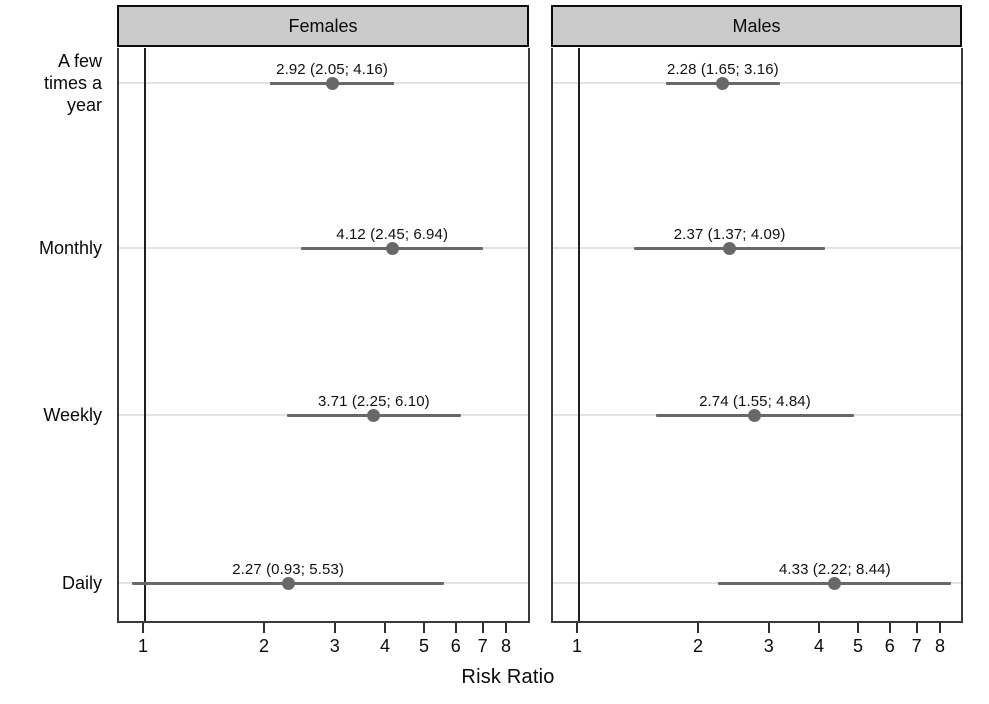 The image size is (989, 704). Describe the element at coordinates (508, 677) in the screenshot. I see `x-axis-title: Risk Ratio` at that location.